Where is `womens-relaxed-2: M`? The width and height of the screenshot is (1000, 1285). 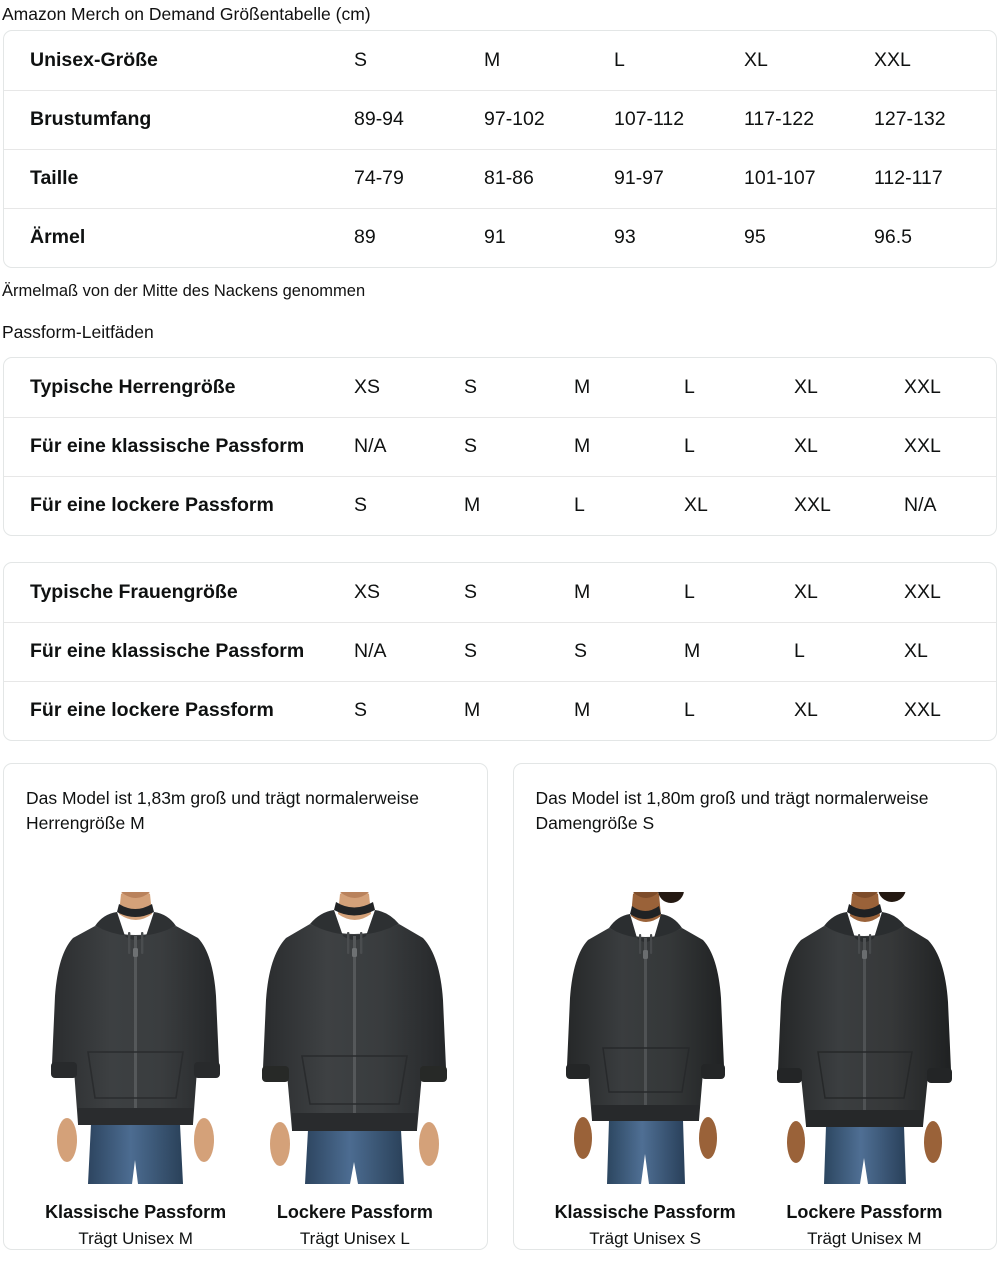
womens-relaxed-2: M is located at coordinates (629, 710).